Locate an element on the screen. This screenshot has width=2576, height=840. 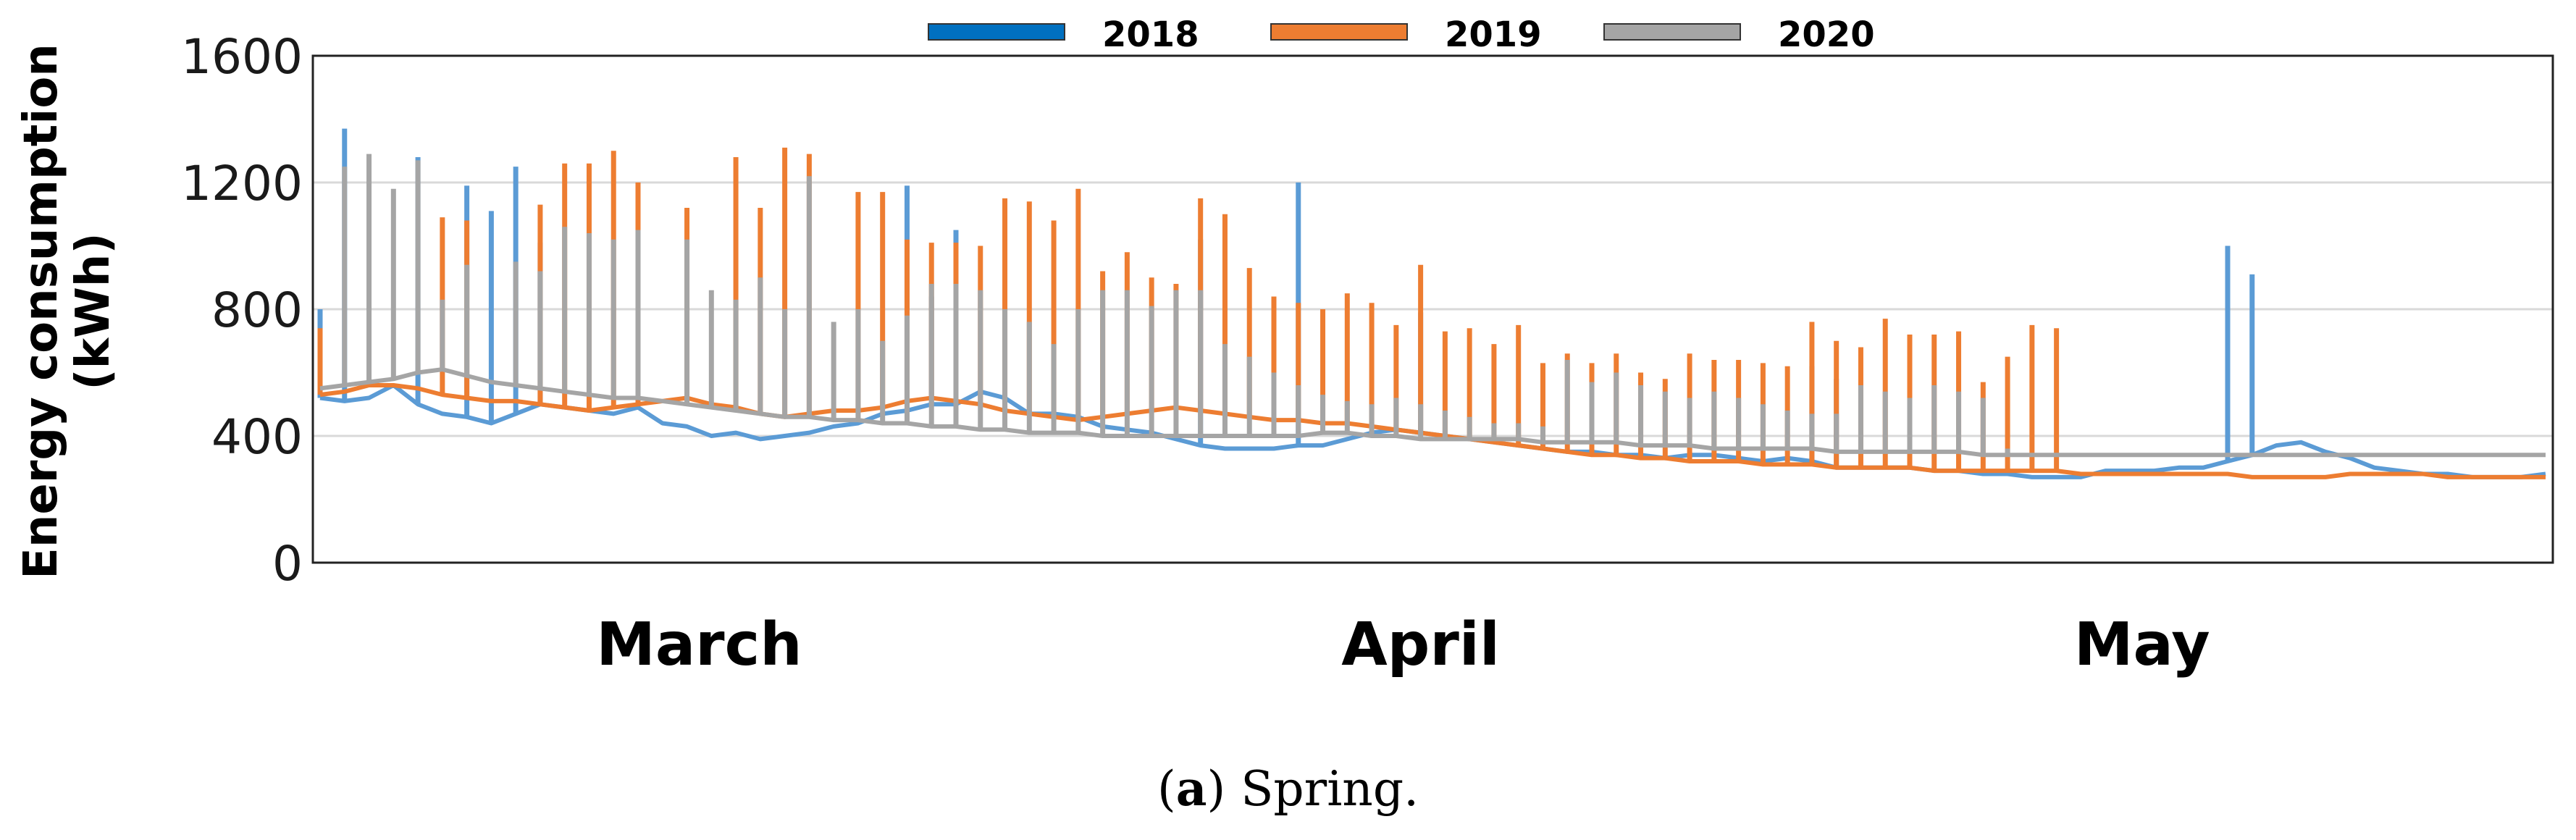
caption-text: Spring. is located at coordinates (1330, 789).